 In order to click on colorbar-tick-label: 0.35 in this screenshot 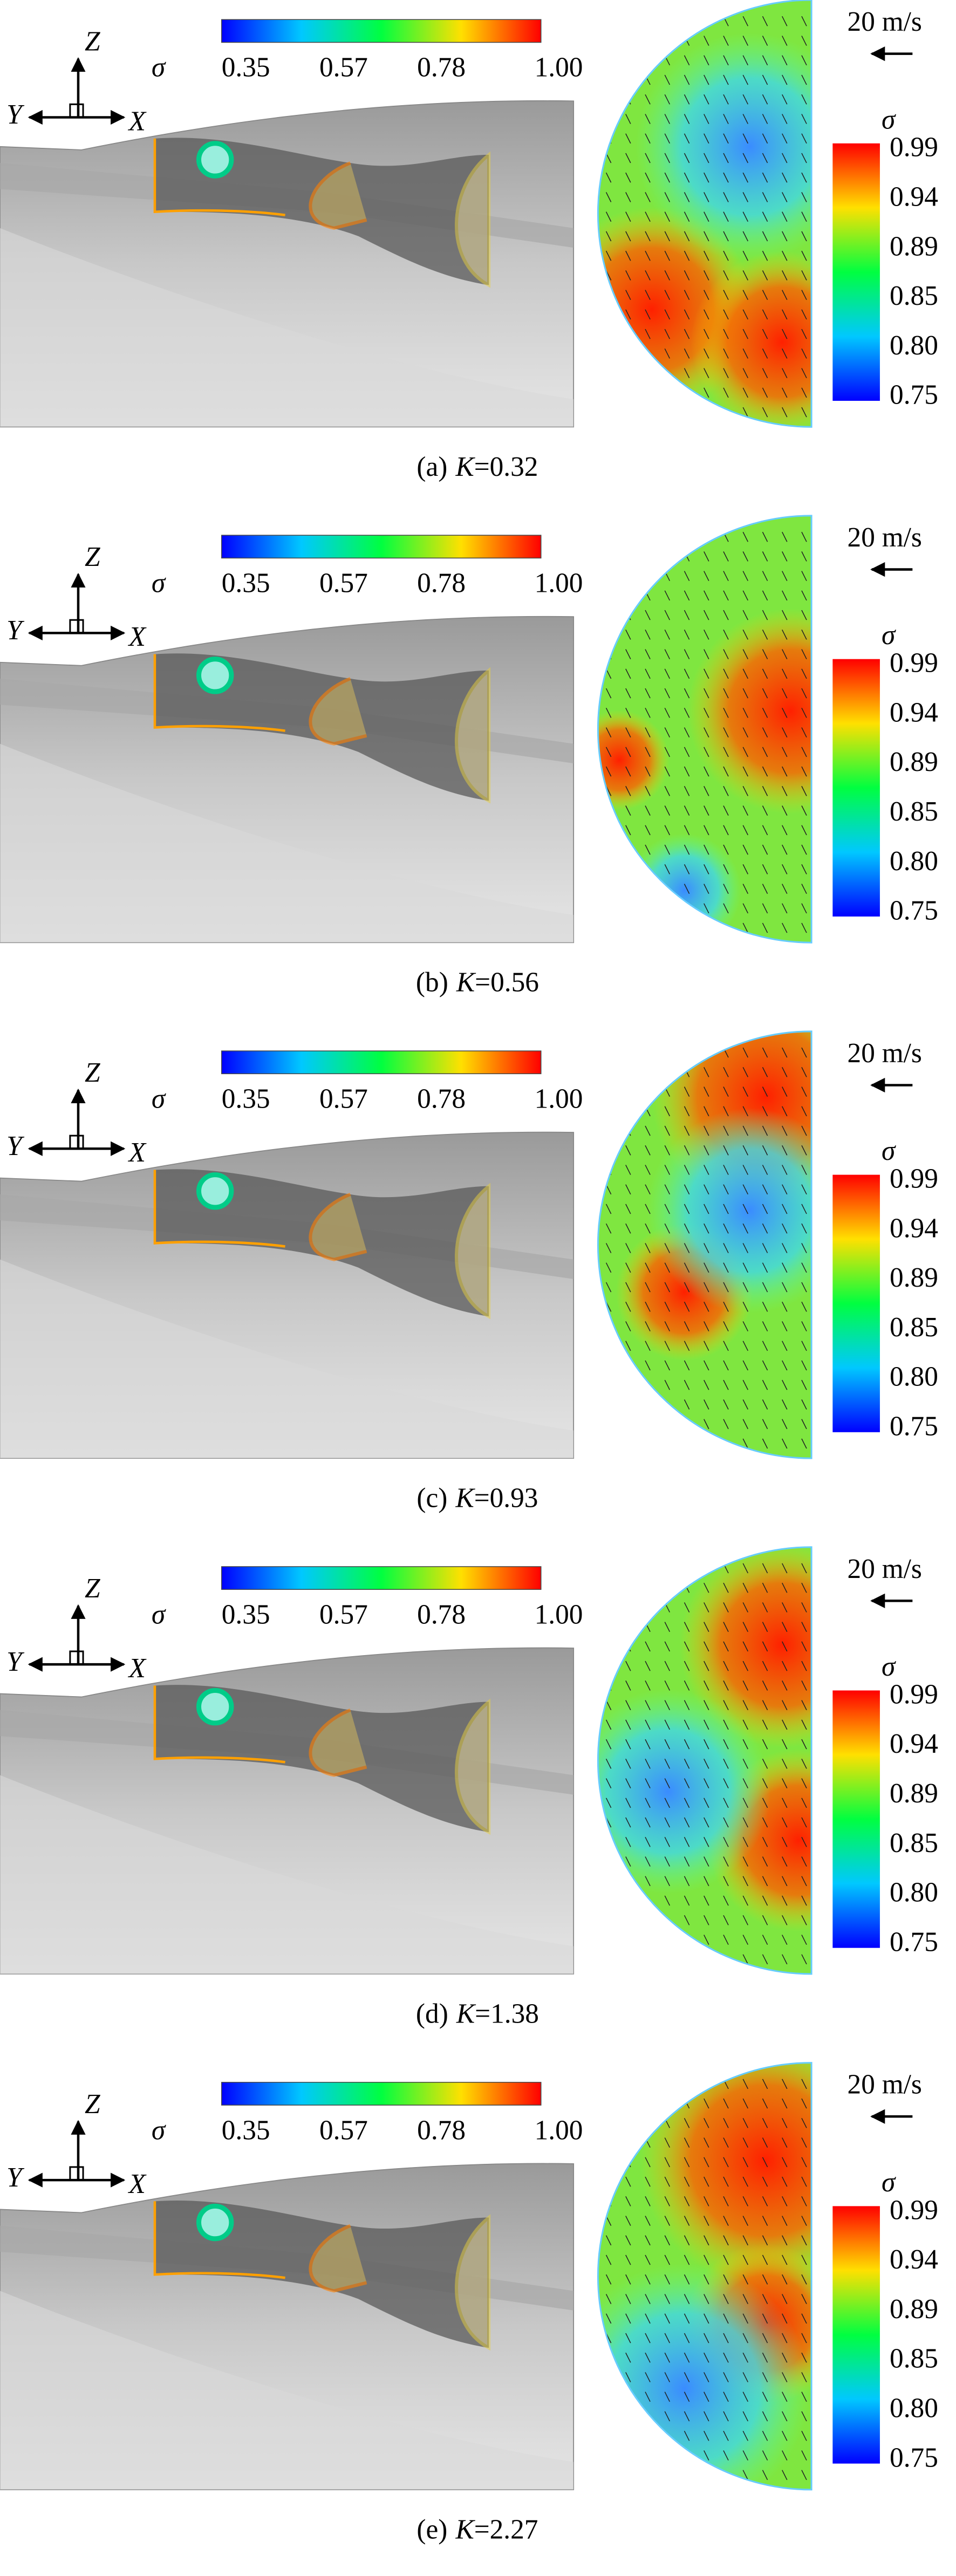, I will do `click(246, 2130)`.